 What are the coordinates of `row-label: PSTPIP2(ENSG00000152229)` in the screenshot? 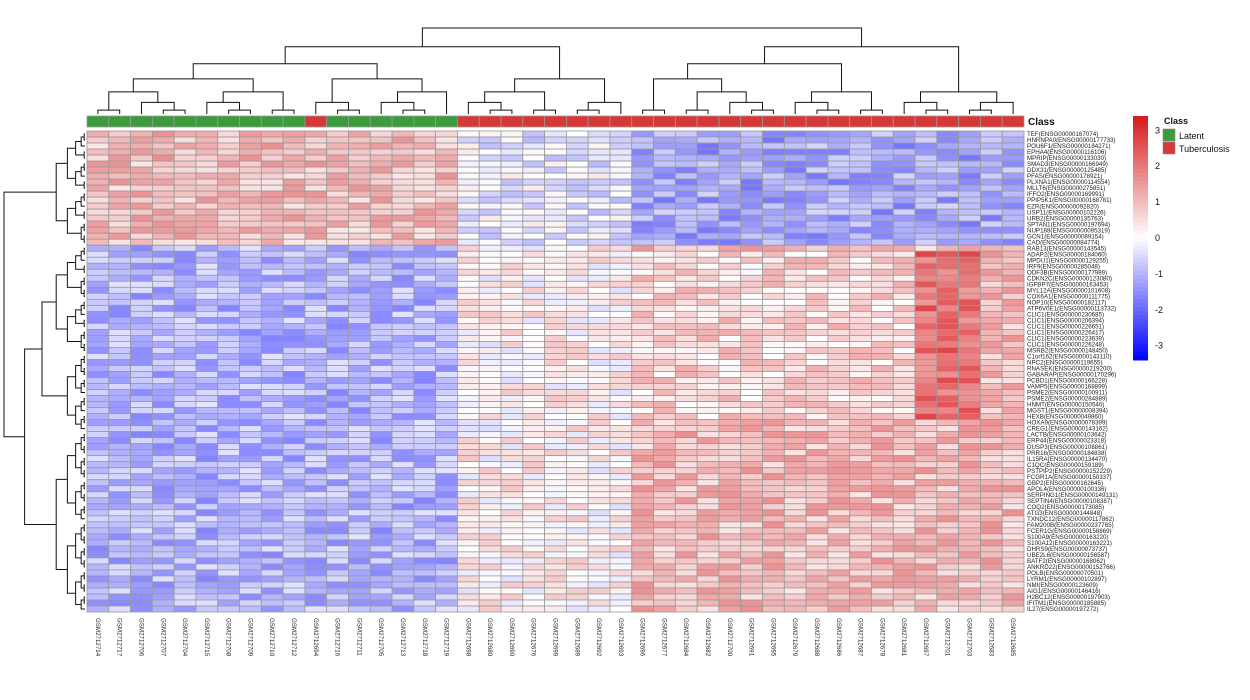 It's located at (1069, 471).